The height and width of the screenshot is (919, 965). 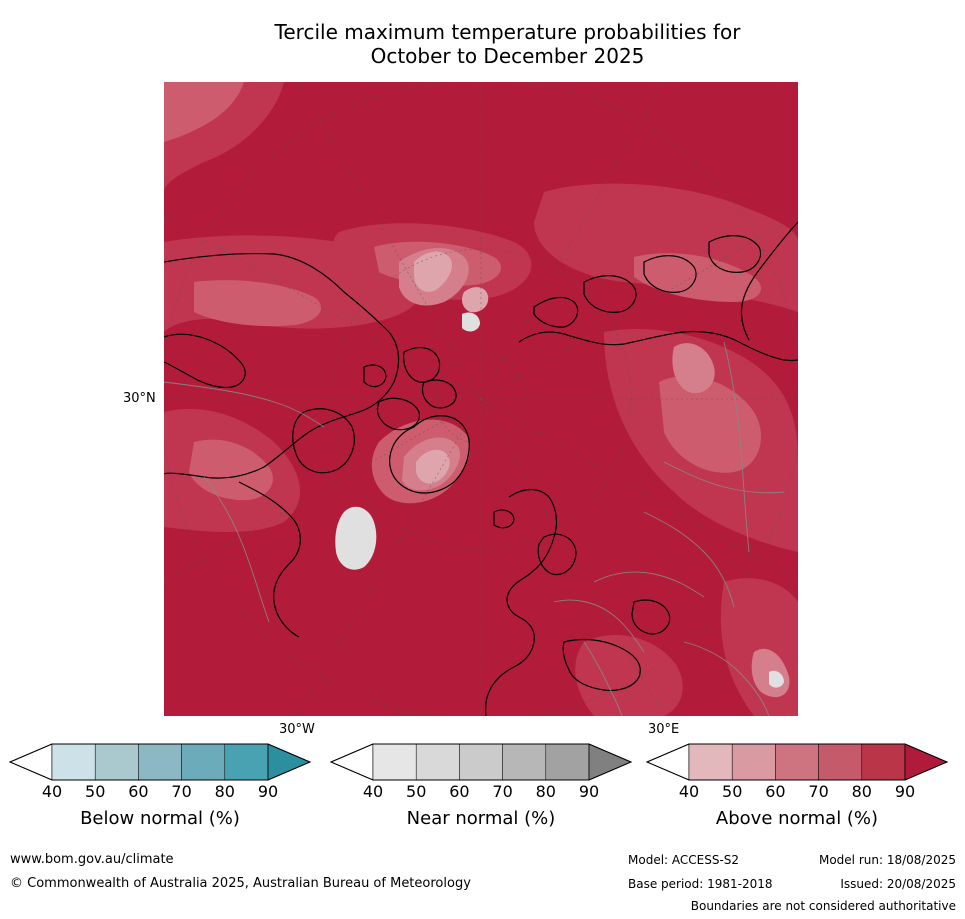 What do you see at coordinates (181, 791) in the screenshot?
I see `colorbar-below-tick-label: 70` at bounding box center [181, 791].